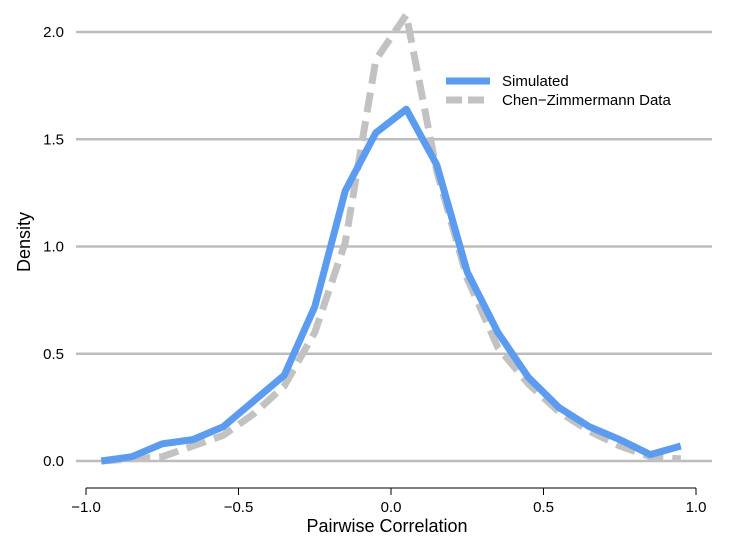  I want to click on x-axis: −1.0 −0.5 0.0 0.5 1.0, so click(389, 501).